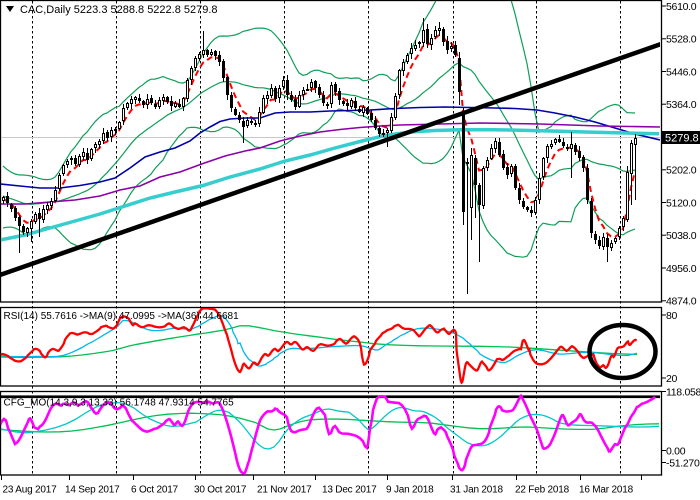  I want to click on svg-text: 20, so click(672, 379).